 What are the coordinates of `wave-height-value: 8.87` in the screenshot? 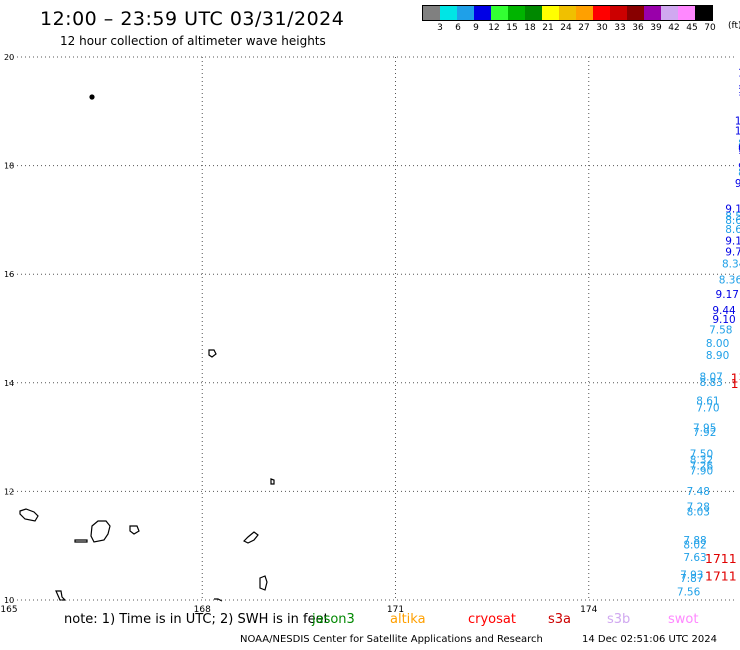 It's located at (739, 144).